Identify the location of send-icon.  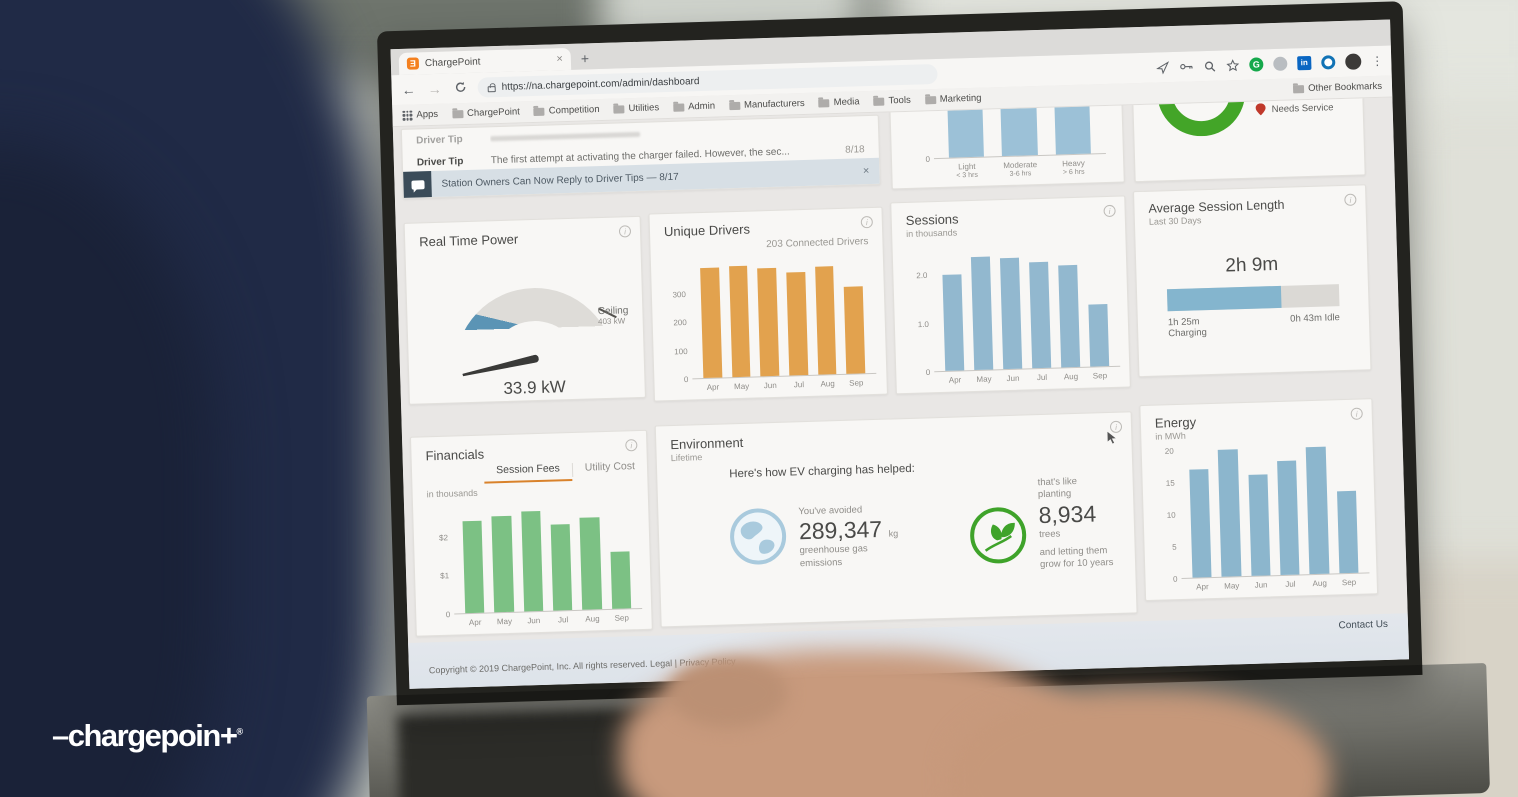
(1163, 67).